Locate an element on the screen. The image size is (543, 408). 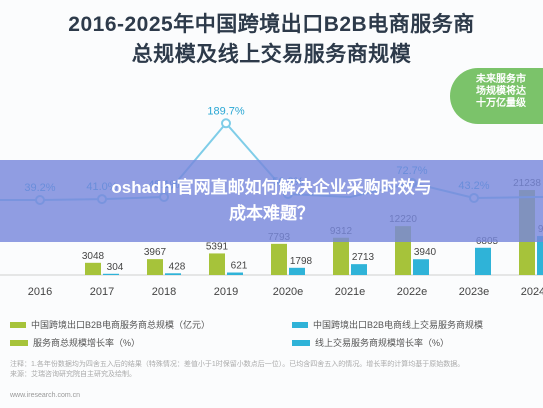
bar-online-2022e is located at coordinates (421, 267).